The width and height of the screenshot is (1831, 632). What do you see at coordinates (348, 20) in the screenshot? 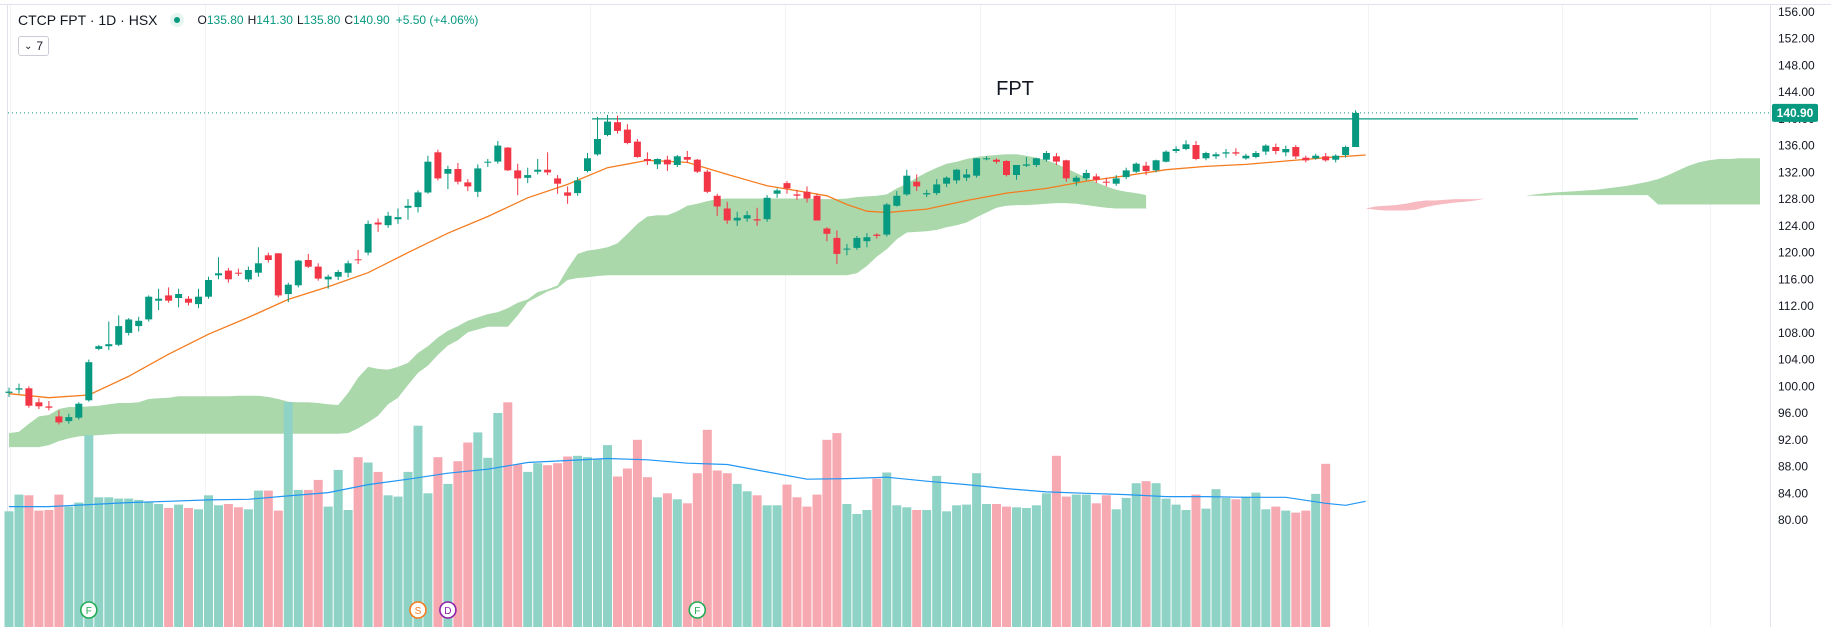
I see `close-label: C` at bounding box center [348, 20].